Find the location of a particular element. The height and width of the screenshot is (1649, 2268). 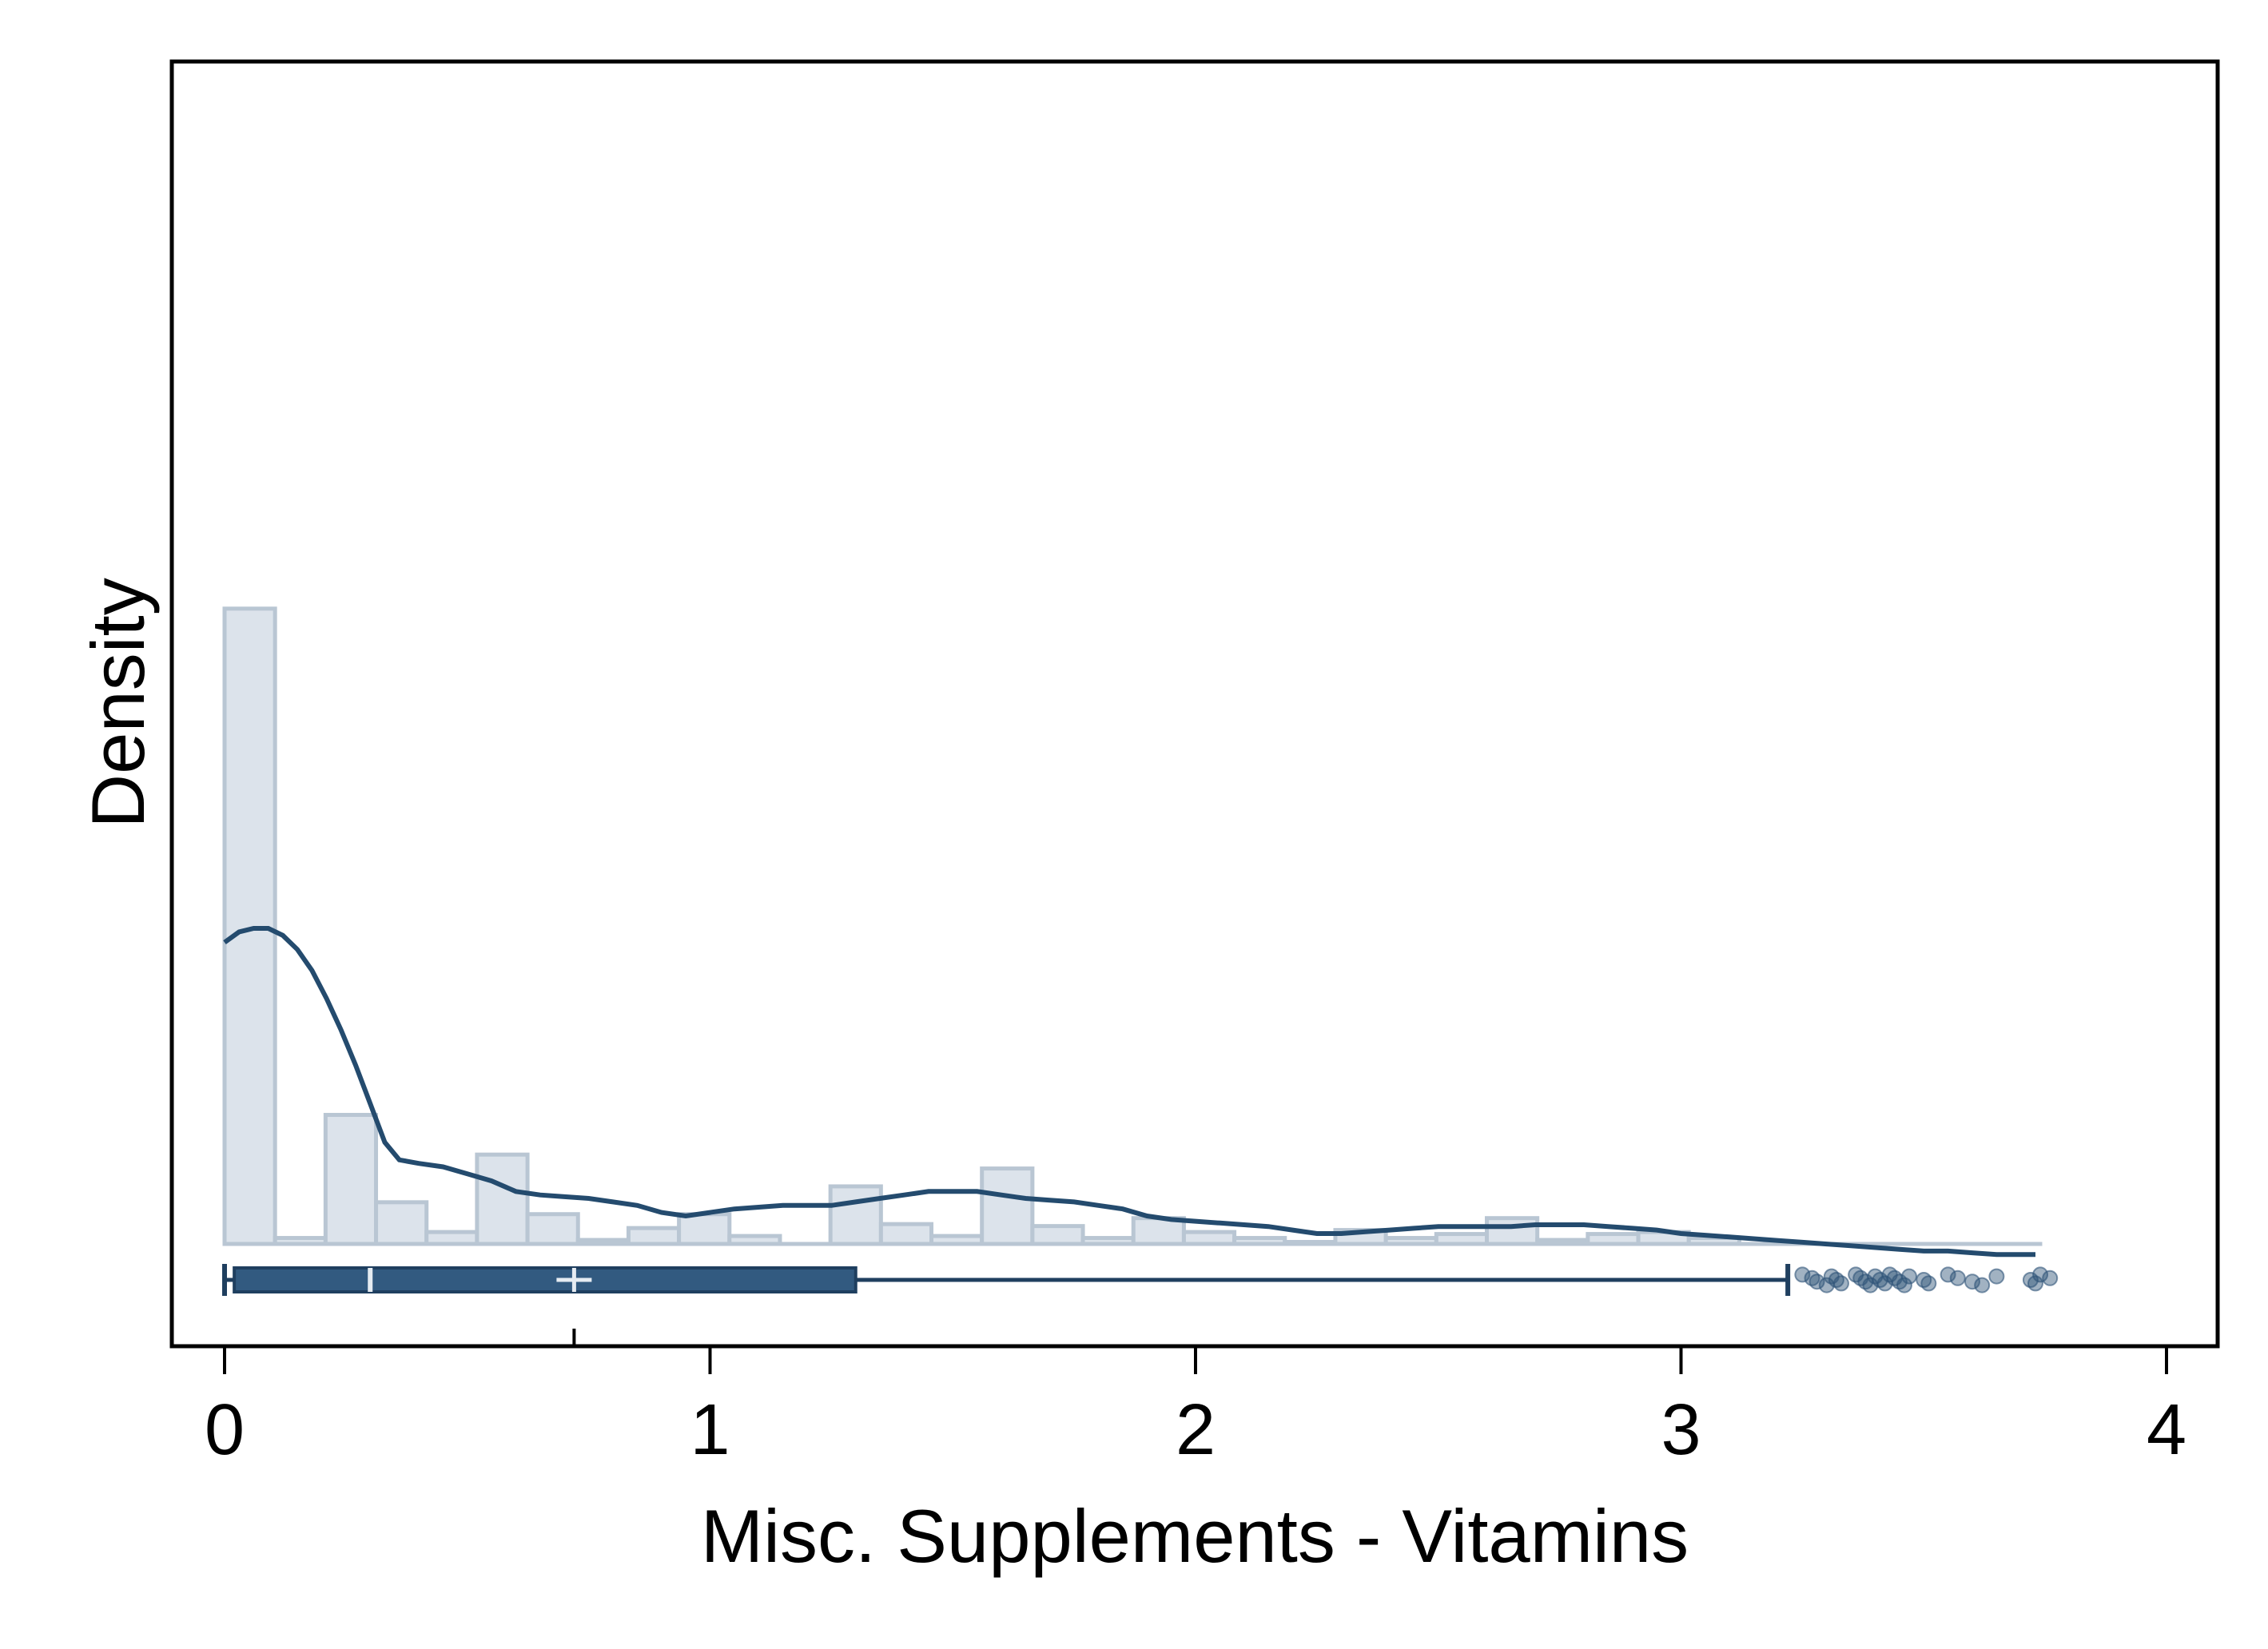

x-tick-label: 1 is located at coordinates (710, 1430).